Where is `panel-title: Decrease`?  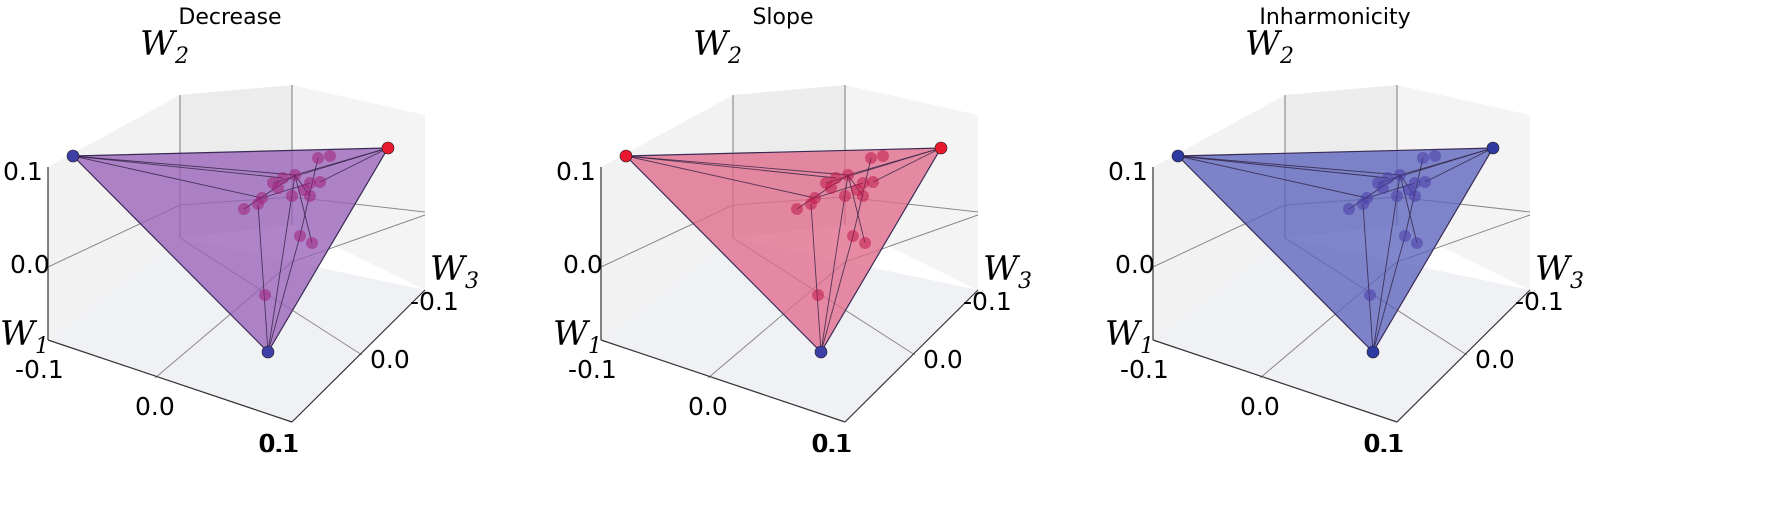
panel-title: Decrease is located at coordinates (229, 17).